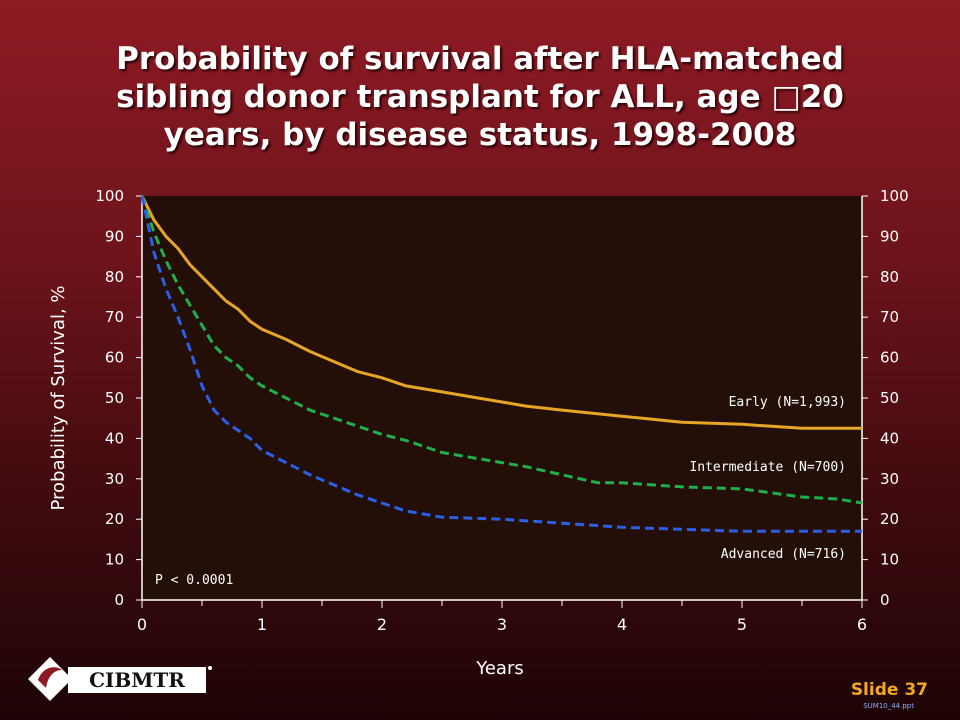 The height and width of the screenshot is (720, 960). I want to click on logo-diamond-icon, so click(50, 679).